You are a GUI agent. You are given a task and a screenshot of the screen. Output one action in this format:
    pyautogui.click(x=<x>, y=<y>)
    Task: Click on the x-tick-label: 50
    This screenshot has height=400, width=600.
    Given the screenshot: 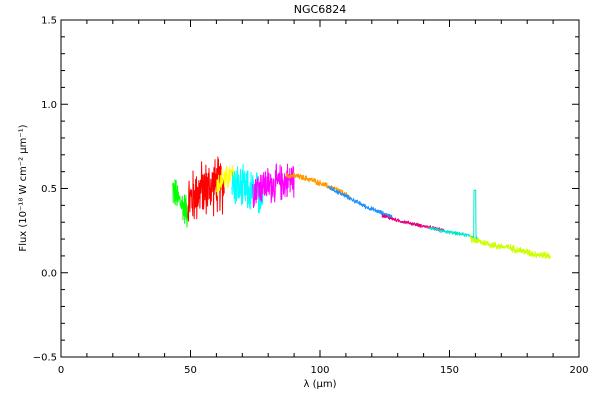 What is the action you would take?
    pyautogui.click(x=190, y=370)
    